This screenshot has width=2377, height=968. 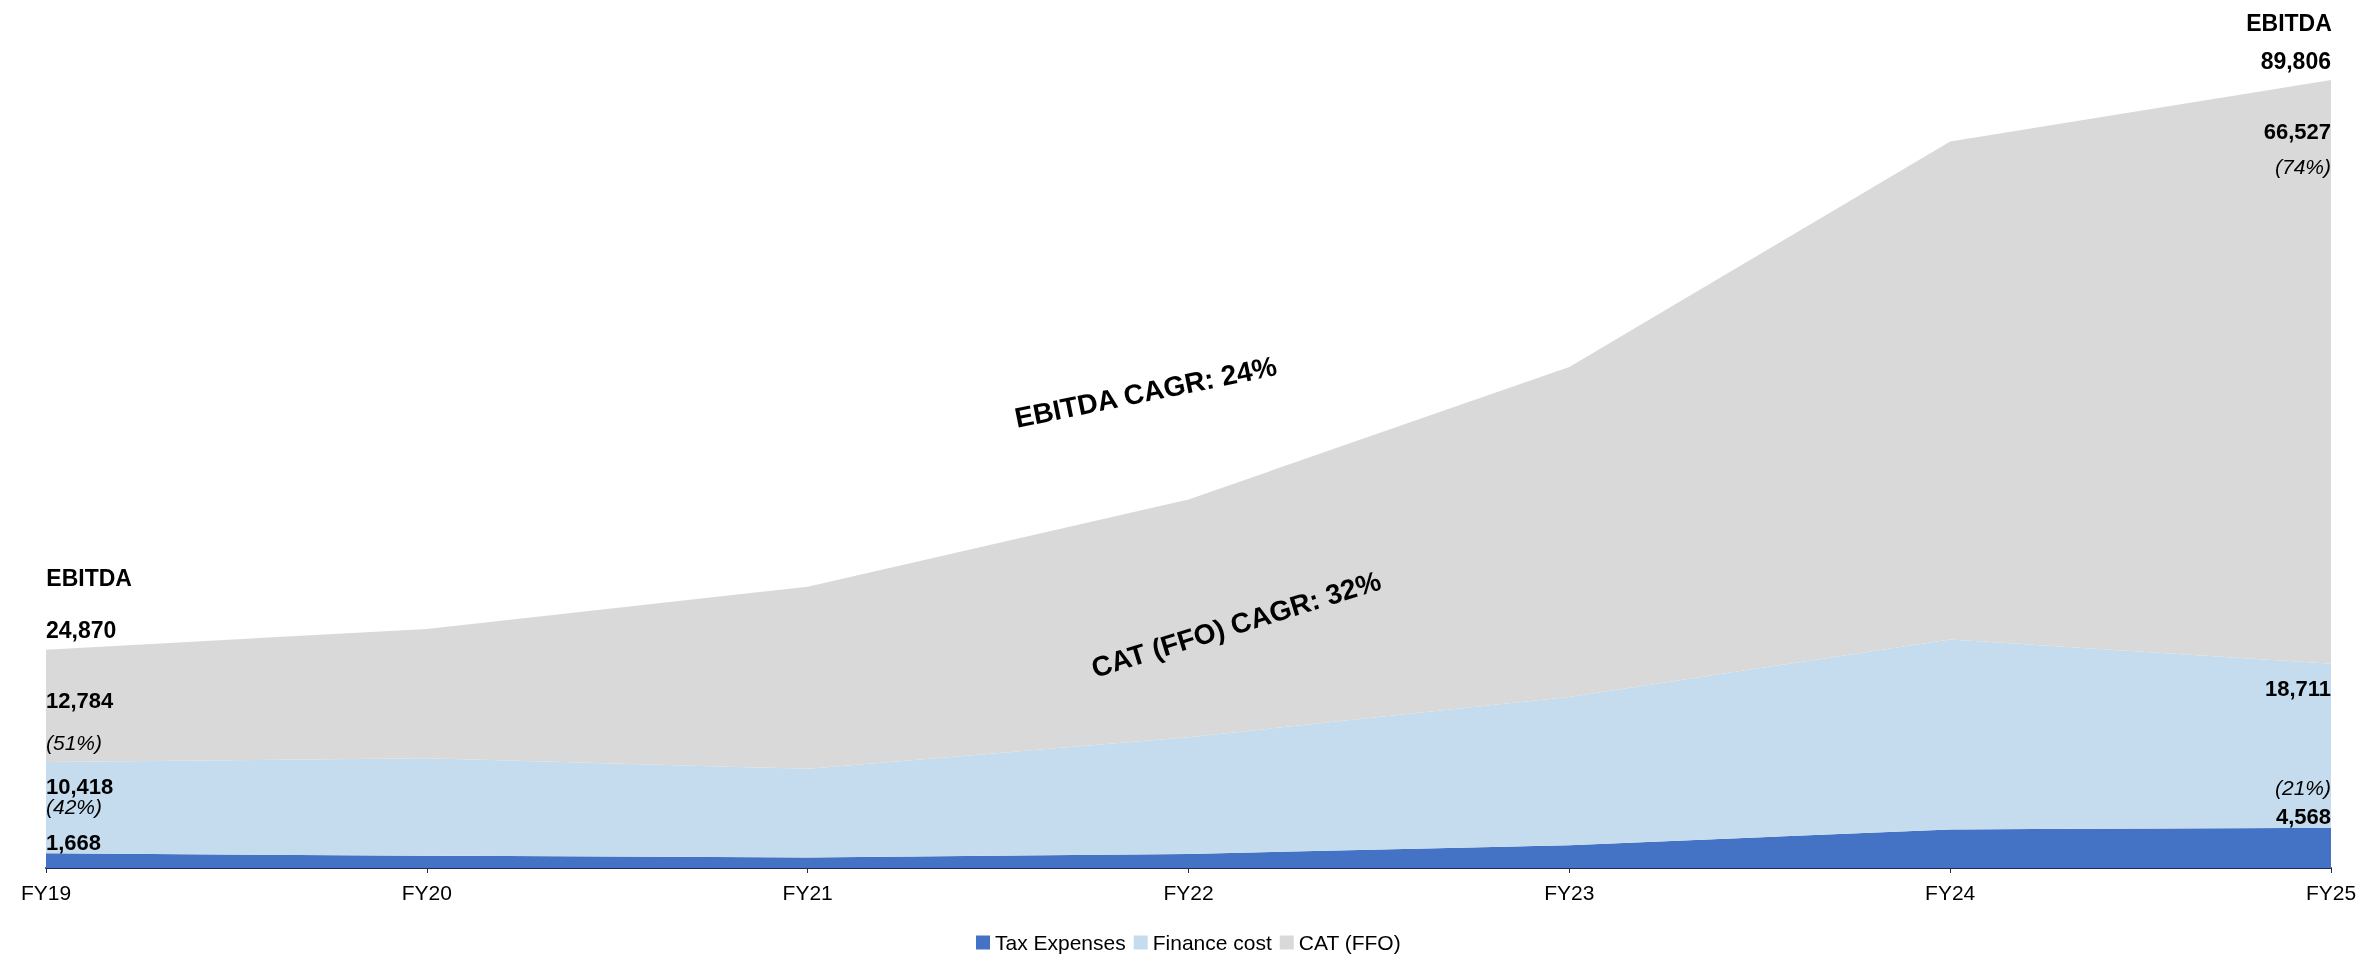 What do you see at coordinates (74, 743) in the screenshot?
I see `annotation: (51%)` at bounding box center [74, 743].